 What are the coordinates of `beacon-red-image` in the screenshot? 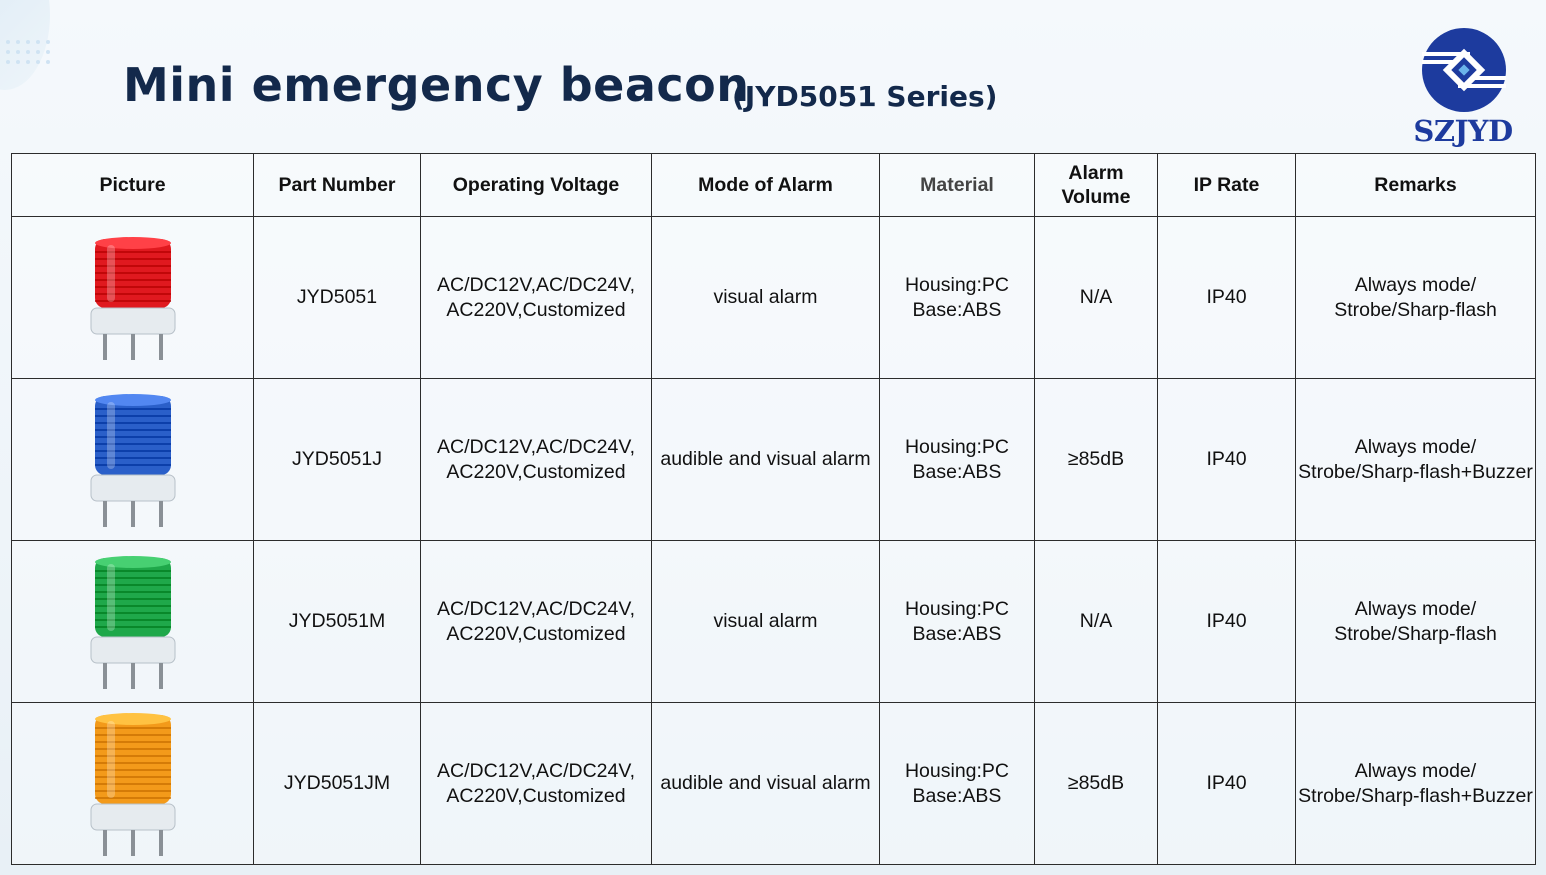 It's located at (132, 298).